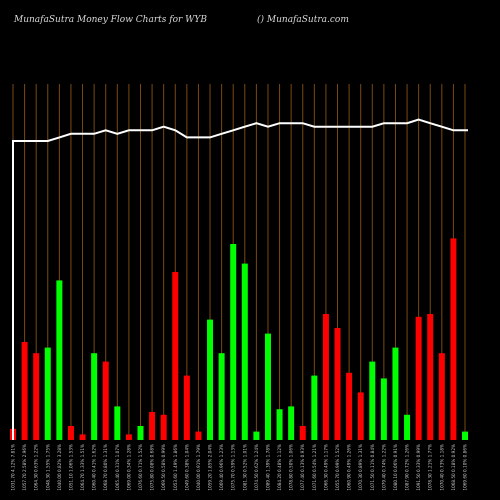  I want to click on x-tick-label: 1079.40 0.74% 1.22%, so click(383, 467).